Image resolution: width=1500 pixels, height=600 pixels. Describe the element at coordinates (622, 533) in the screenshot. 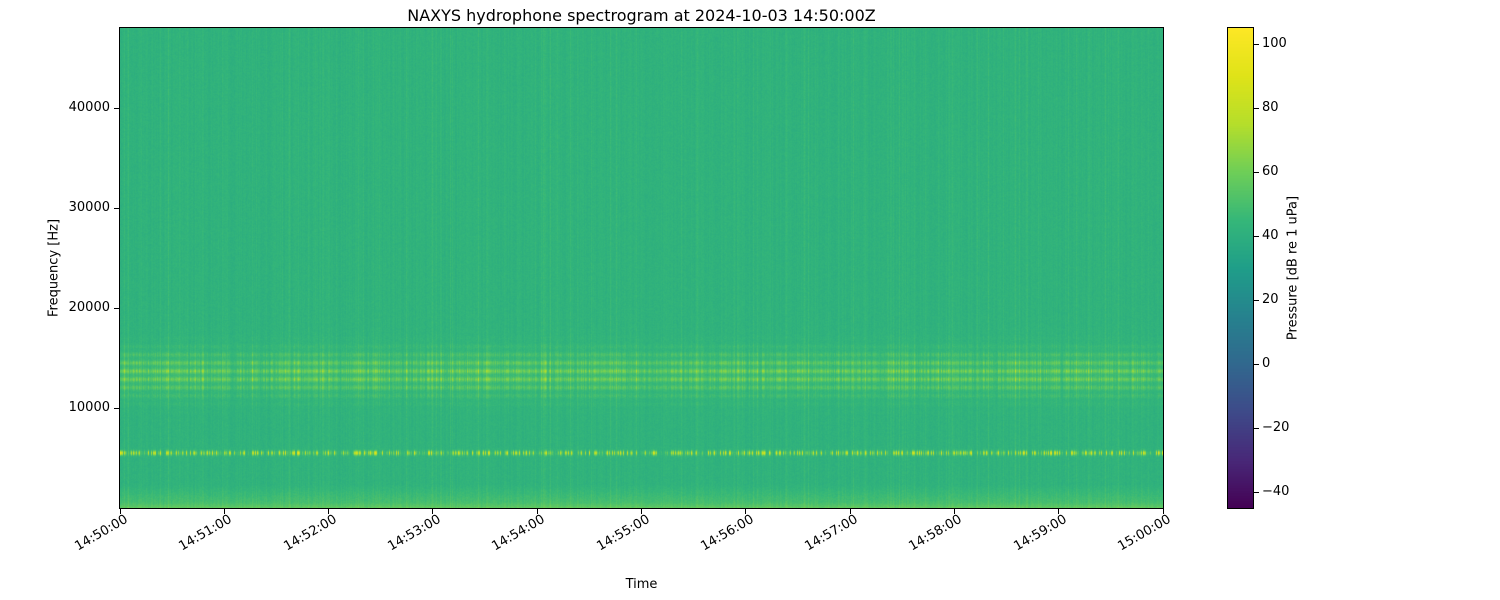

I see `x-tick-label: 14:55:00` at that location.